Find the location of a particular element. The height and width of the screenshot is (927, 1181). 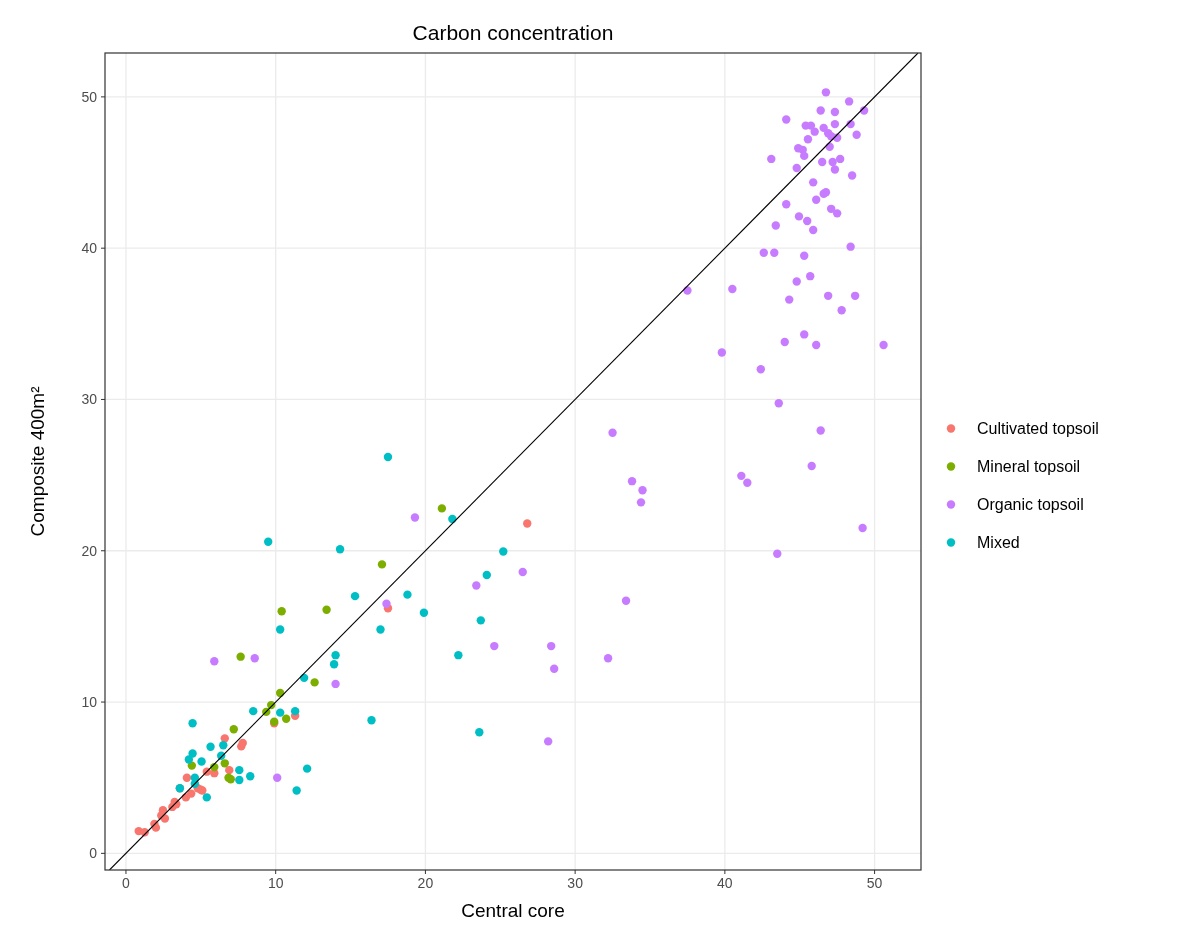

x-tick-label: 50 is located at coordinates (874, 883).